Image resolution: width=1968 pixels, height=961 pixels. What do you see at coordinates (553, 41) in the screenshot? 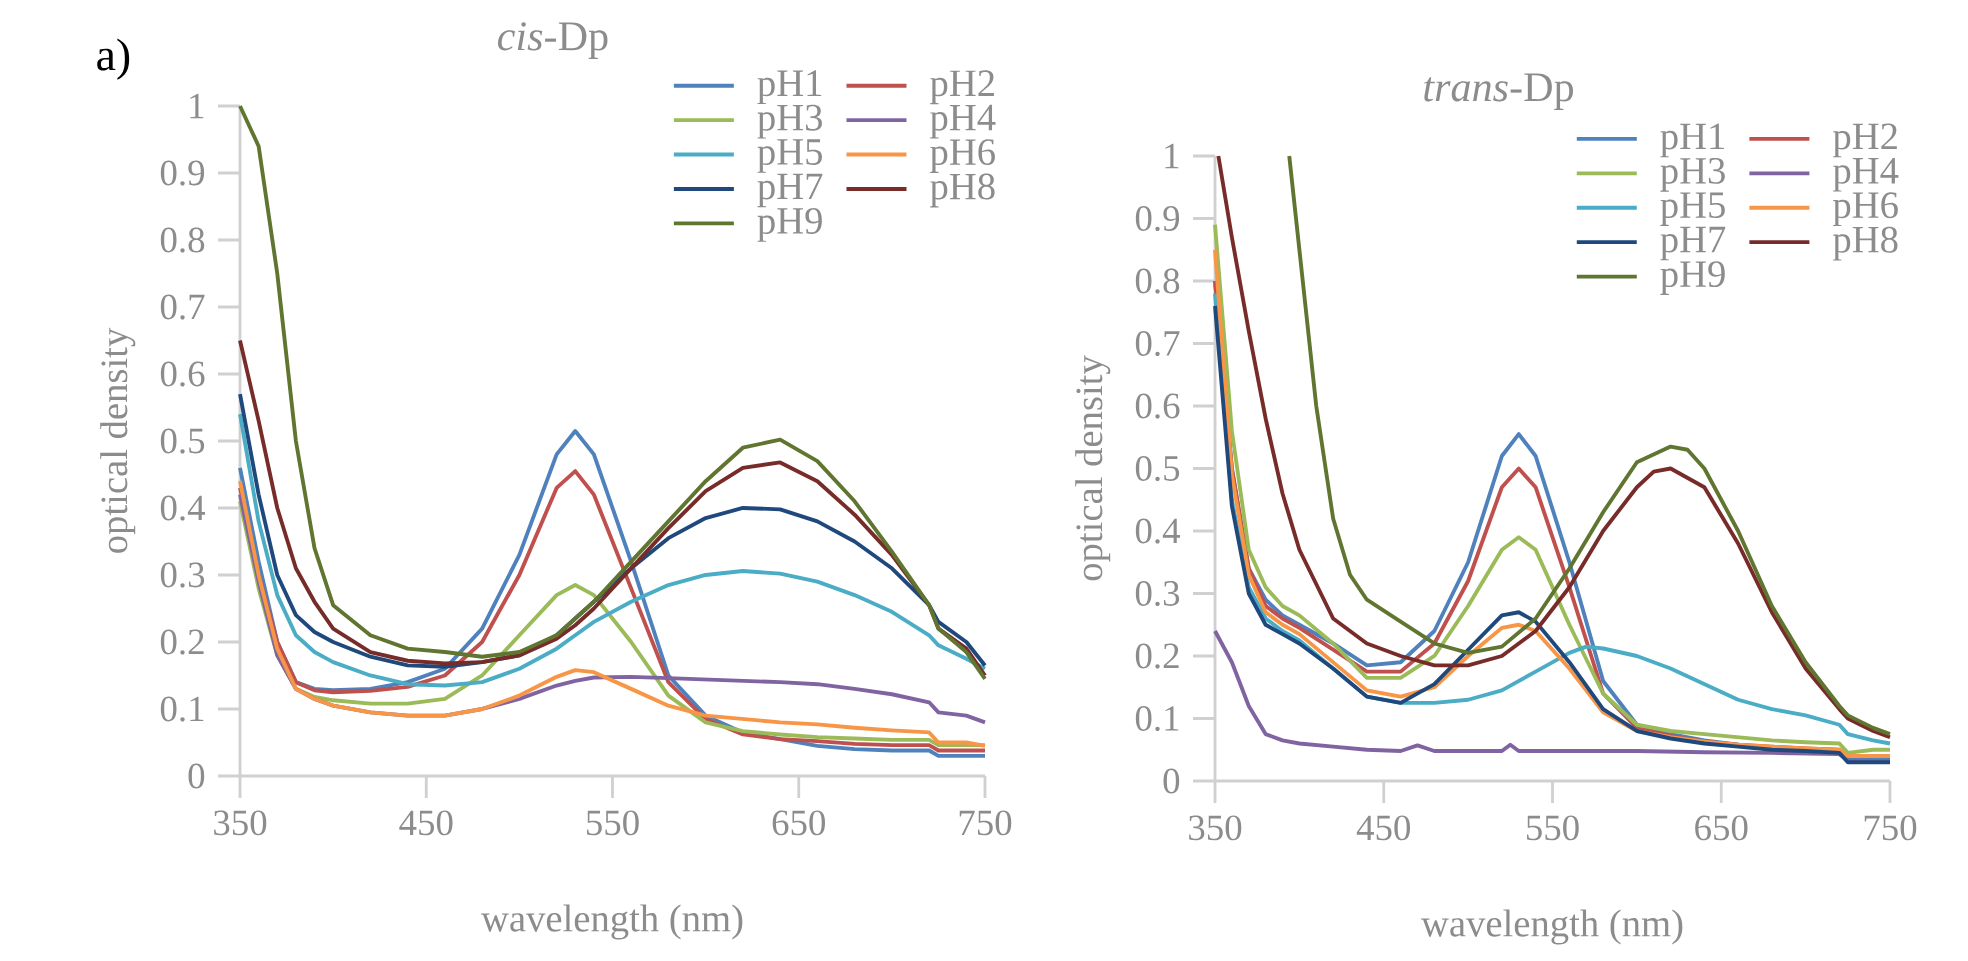
I see `chart-title: cis-Dp` at bounding box center [553, 41].